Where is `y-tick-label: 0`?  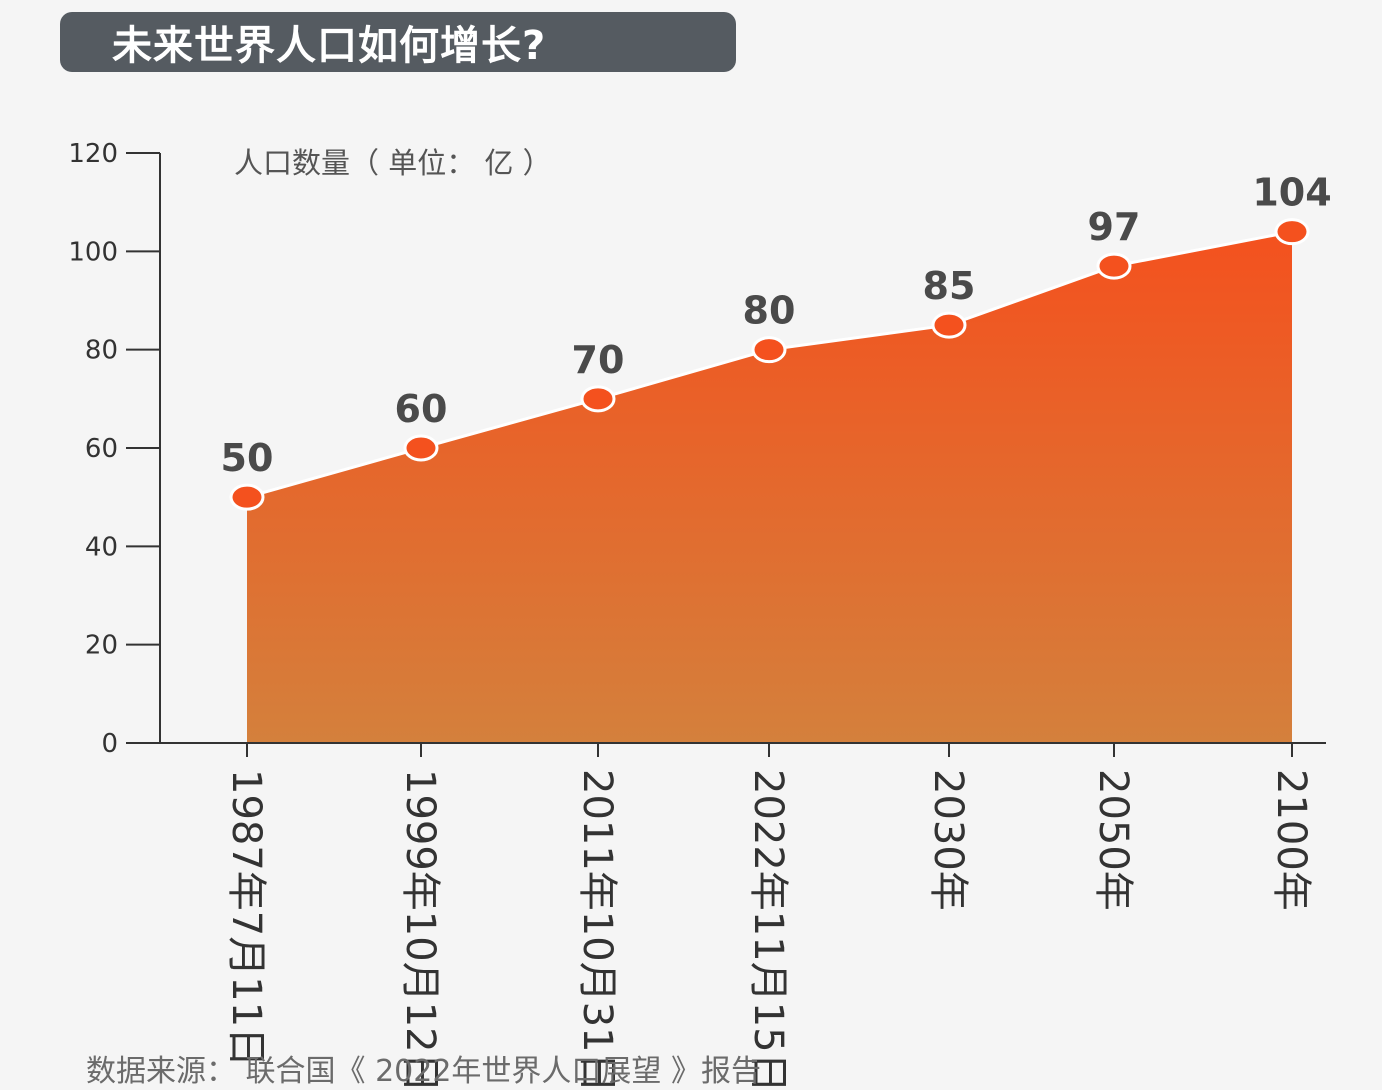 y-tick-label: 0 is located at coordinates (109, 744).